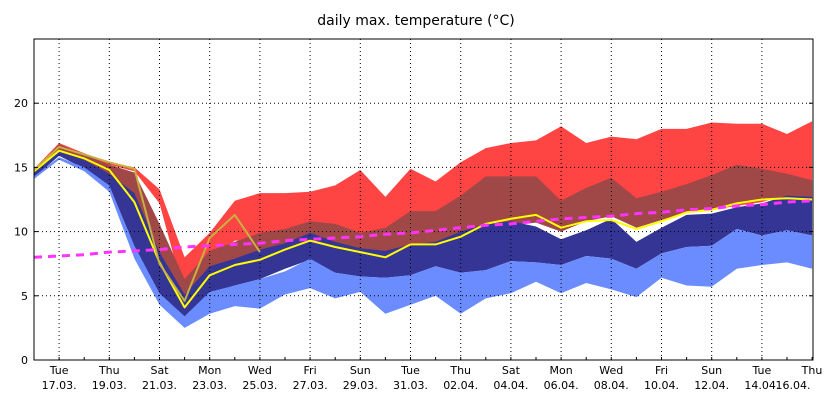  I want to click on x-tick-date: 10.04., so click(661, 385).